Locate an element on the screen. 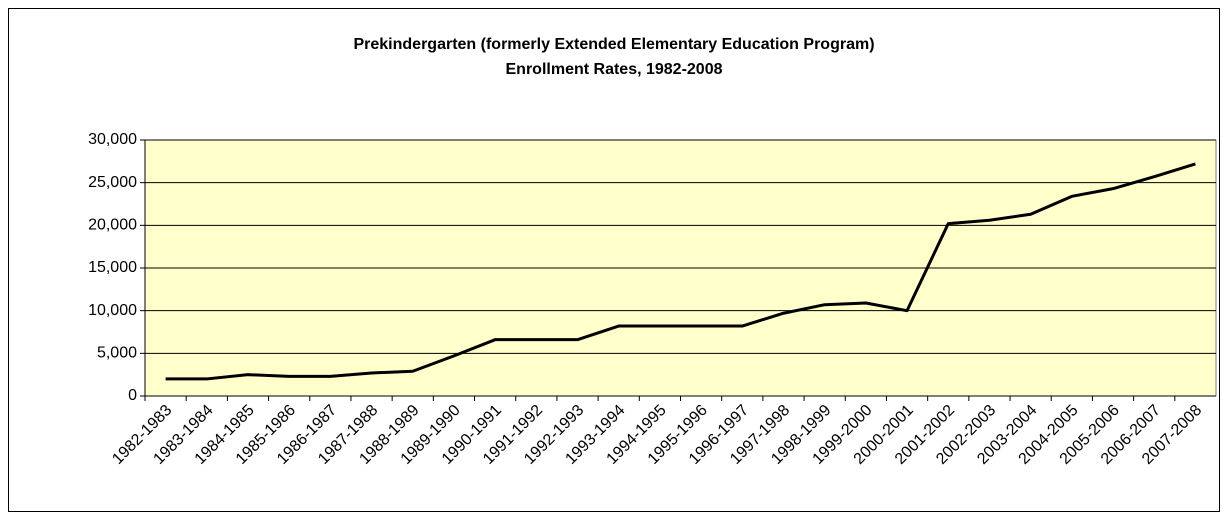  y-tick-label: 5,000 is located at coordinates (117, 353).